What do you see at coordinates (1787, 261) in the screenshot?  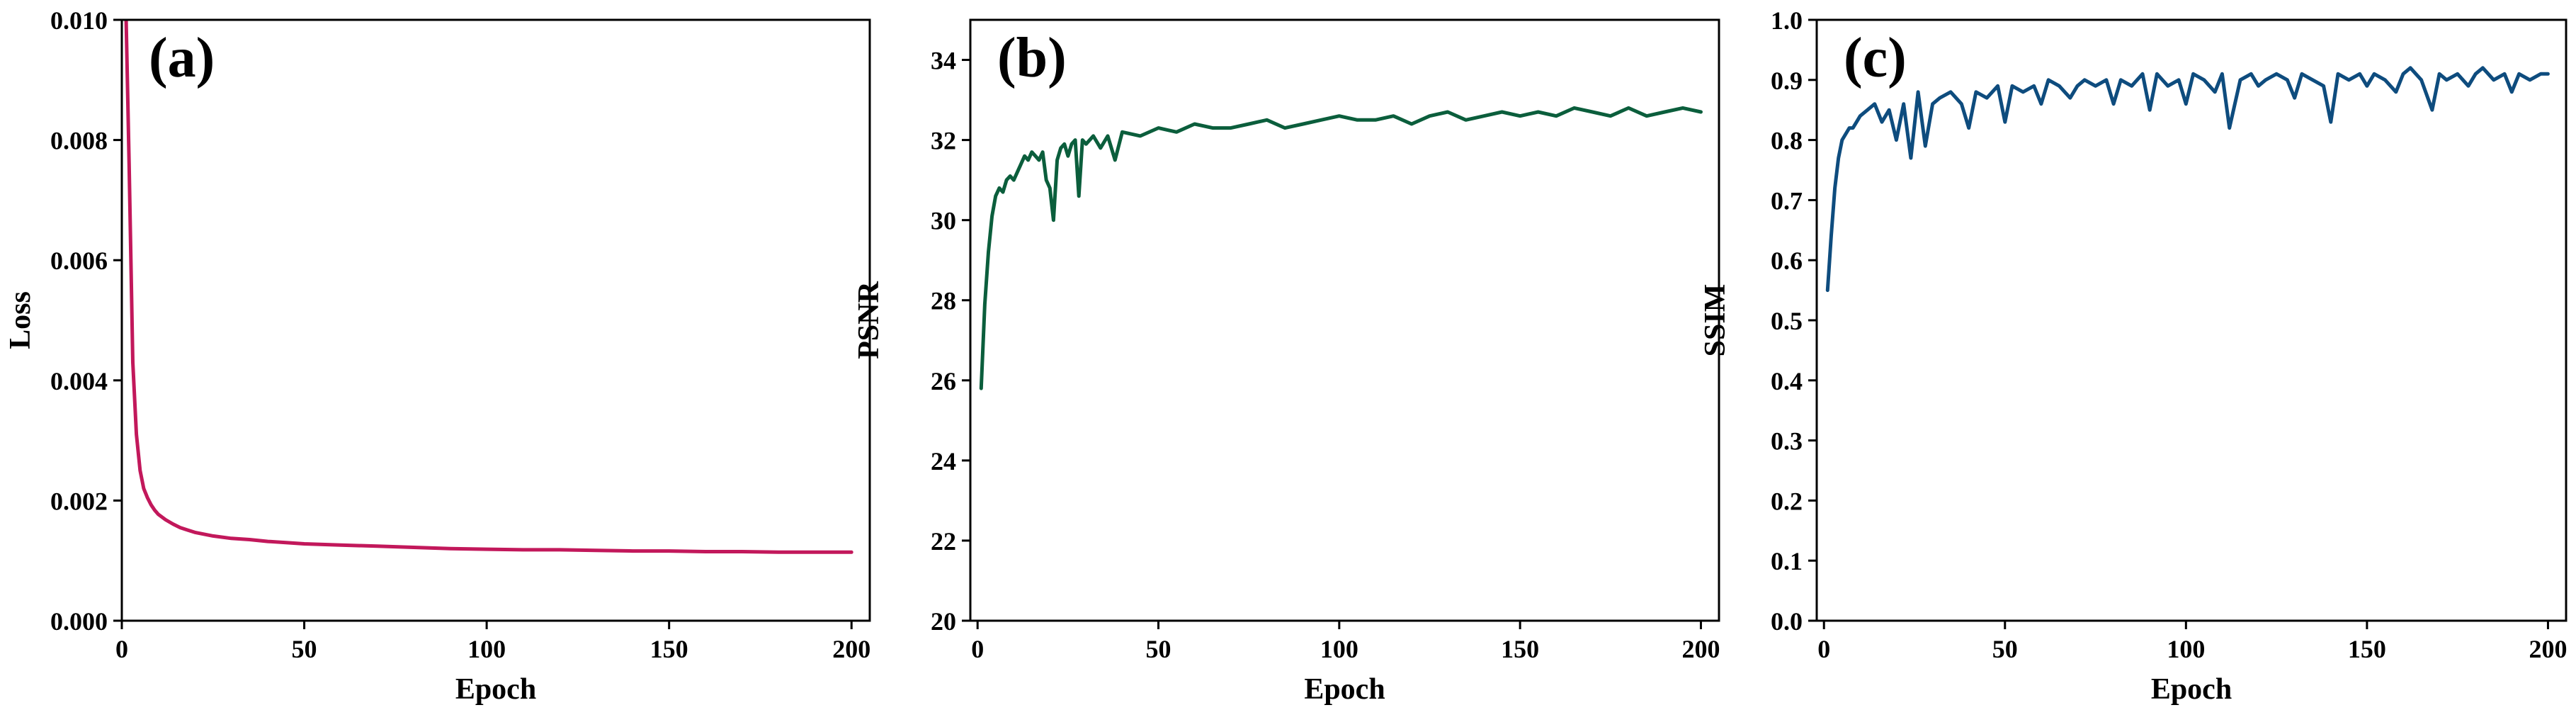 I see `y-tick-label: 0.6` at bounding box center [1787, 261].